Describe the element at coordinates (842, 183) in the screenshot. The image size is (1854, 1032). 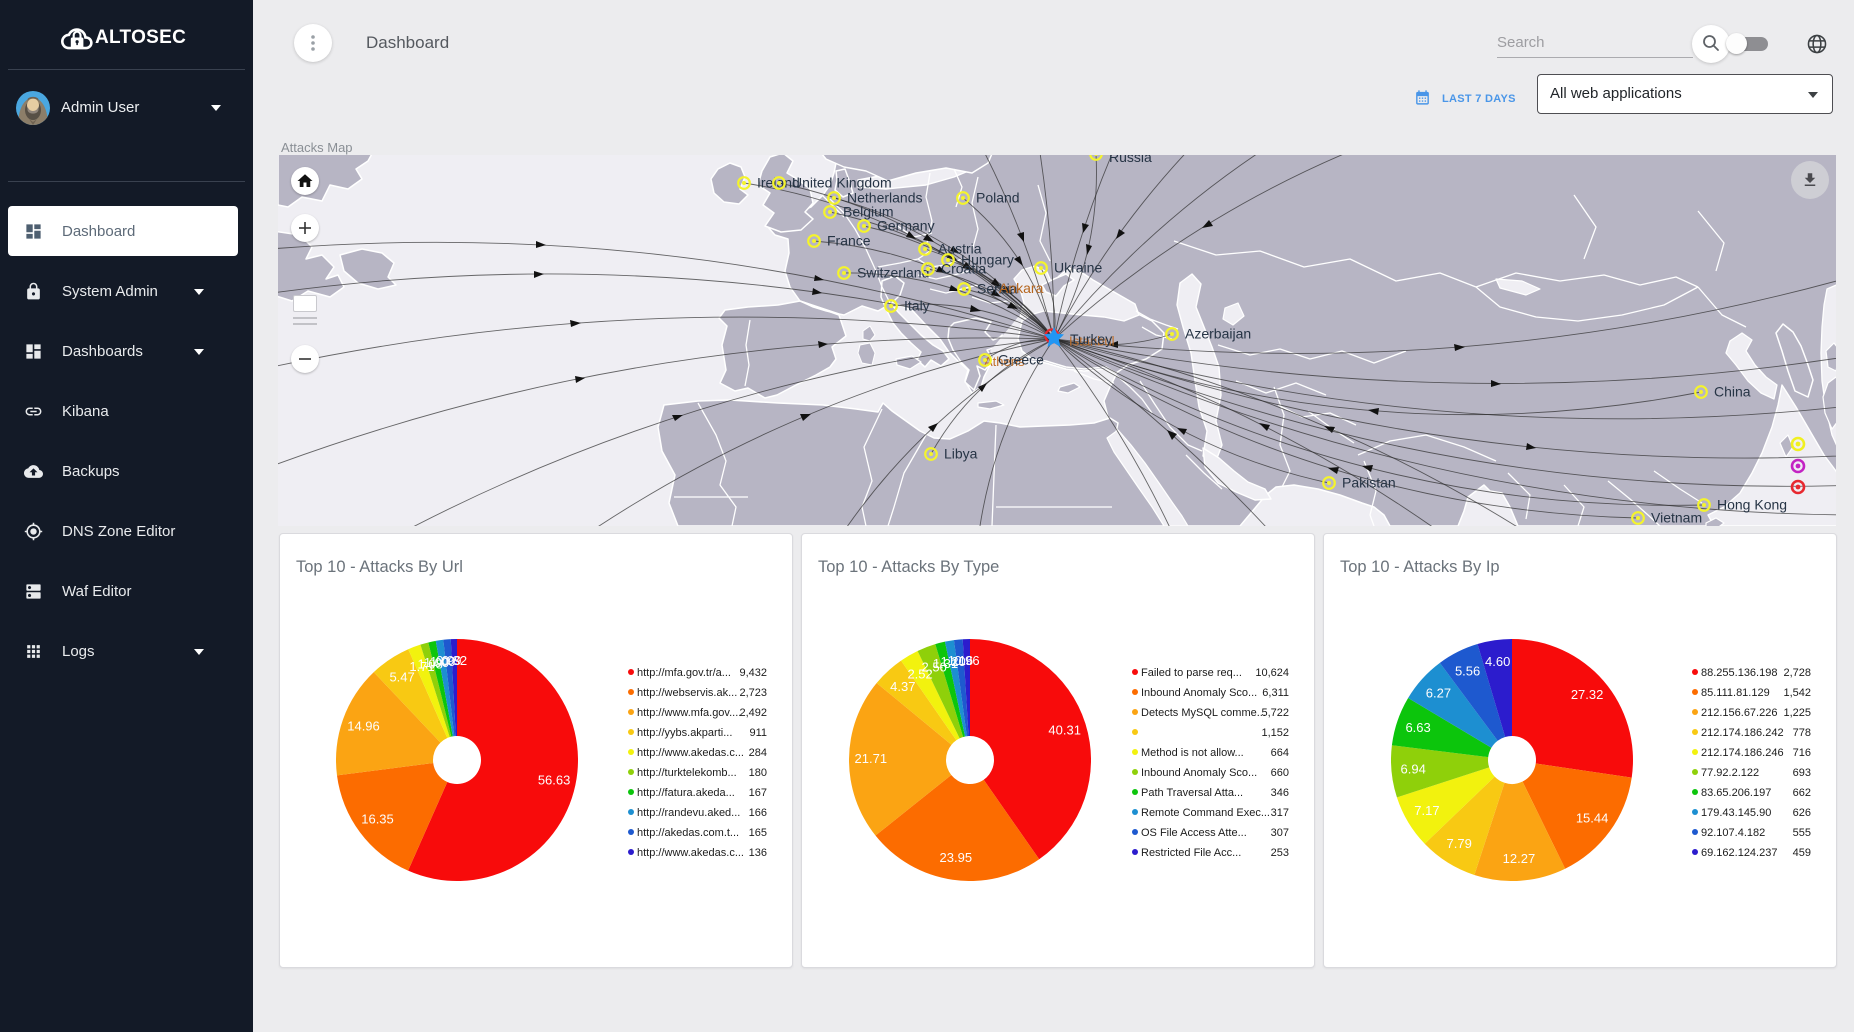
I see `svg-text: United Kingdom` at that location.